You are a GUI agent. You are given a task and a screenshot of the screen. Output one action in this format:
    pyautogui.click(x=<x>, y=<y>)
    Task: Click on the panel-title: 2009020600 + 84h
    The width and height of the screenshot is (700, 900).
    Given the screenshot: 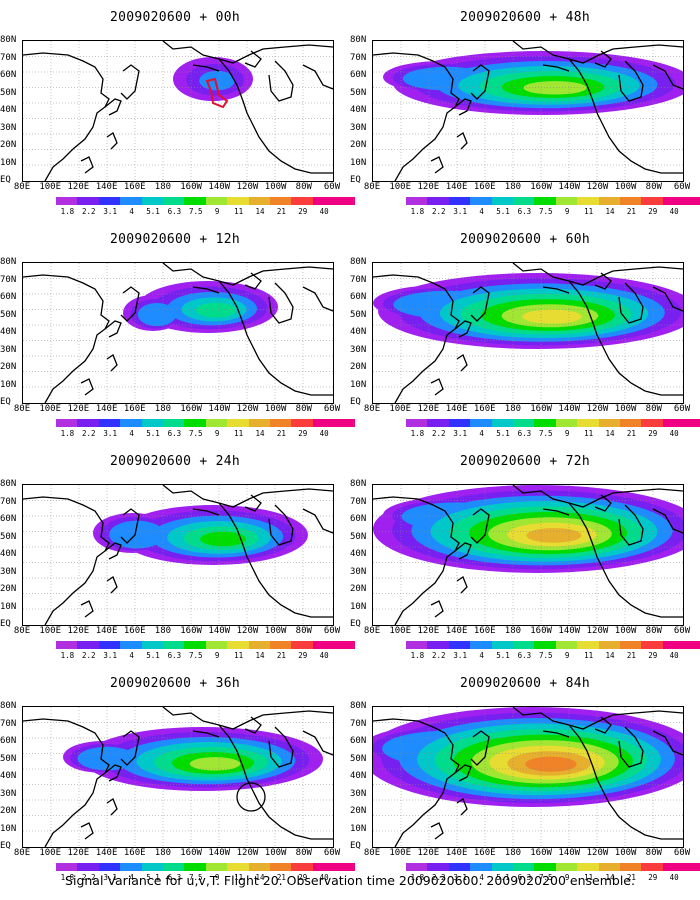 What is the action you would take?
    pyautogui.click(x=525, y=683)
    